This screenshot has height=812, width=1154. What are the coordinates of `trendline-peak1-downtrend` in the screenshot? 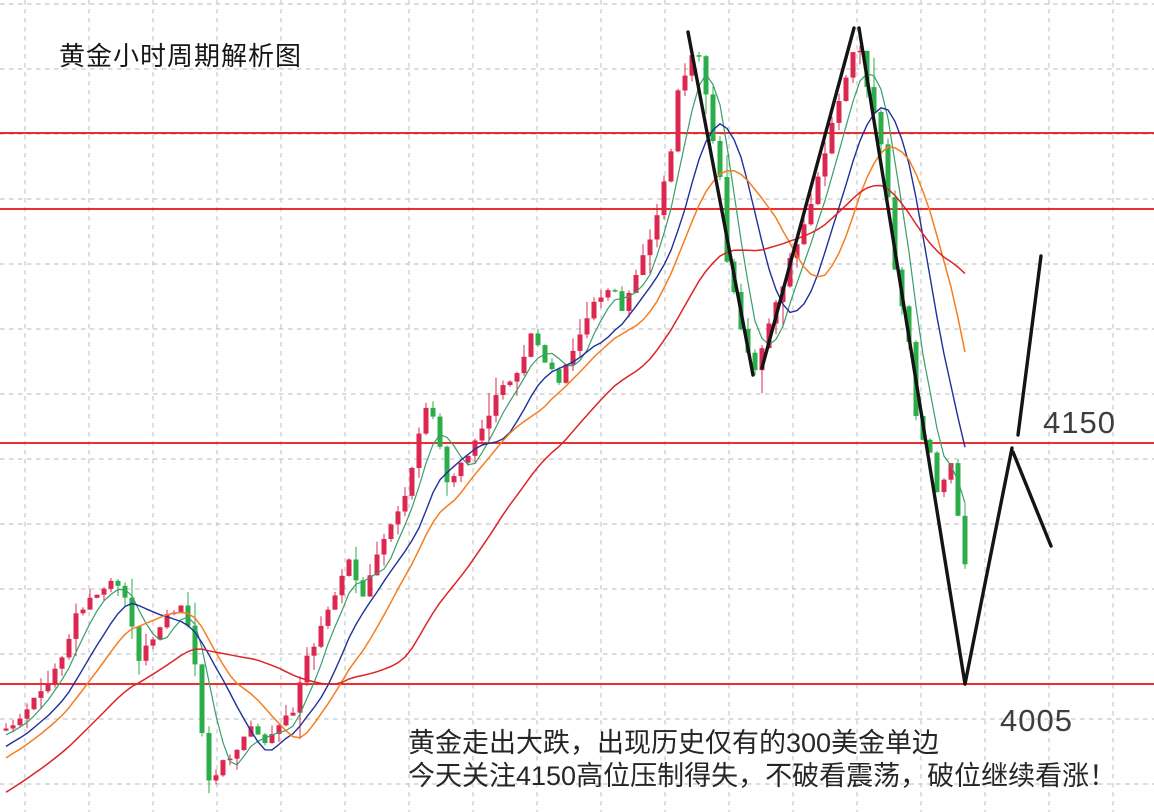 It's located at (720, 203).